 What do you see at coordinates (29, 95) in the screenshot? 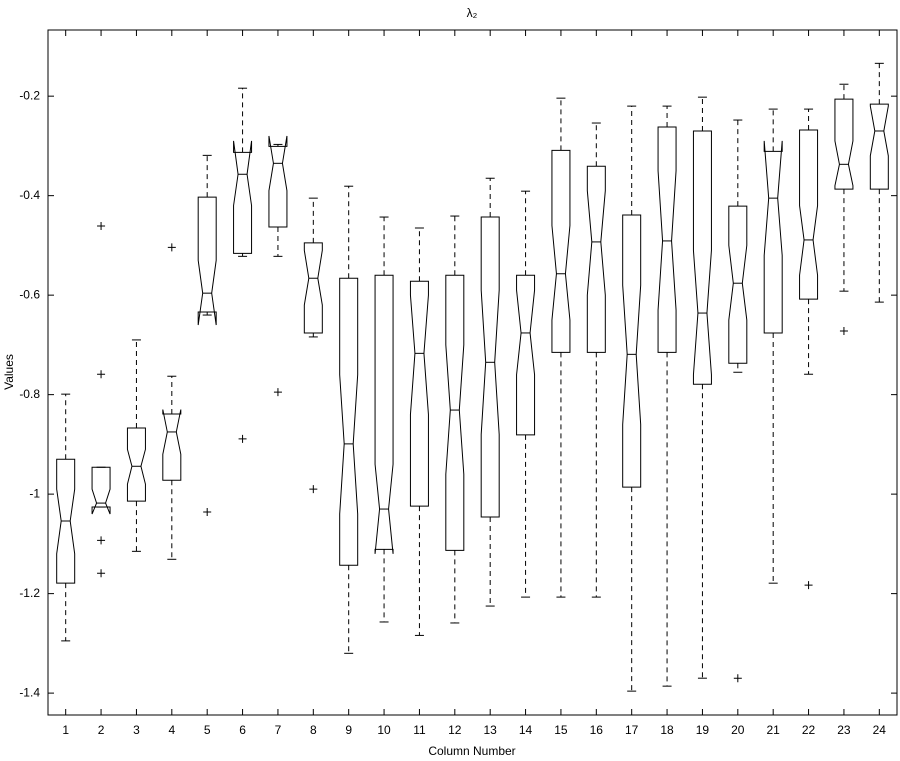
I see `y-tick-label: -0.2` at bounding box center [29, 95].